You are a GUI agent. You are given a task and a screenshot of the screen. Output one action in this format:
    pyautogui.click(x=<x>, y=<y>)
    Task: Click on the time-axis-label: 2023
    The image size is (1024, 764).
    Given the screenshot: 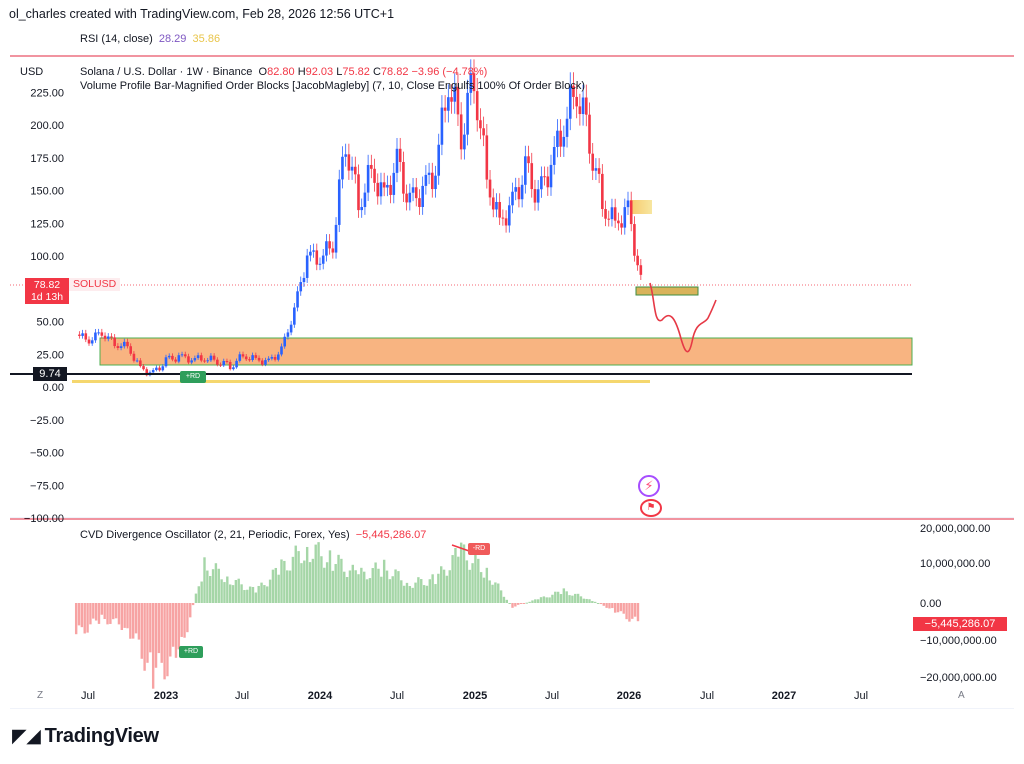 What is the action you would take?
    pyautogui.click(x=166, y=696)
    